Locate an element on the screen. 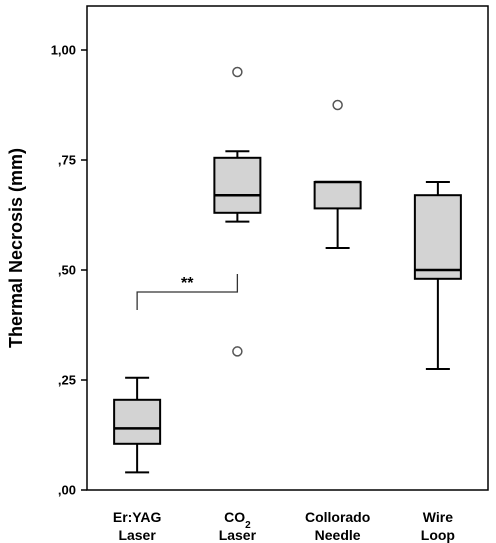  y-tick-label: ,25 is located at coordinates (67, 380).